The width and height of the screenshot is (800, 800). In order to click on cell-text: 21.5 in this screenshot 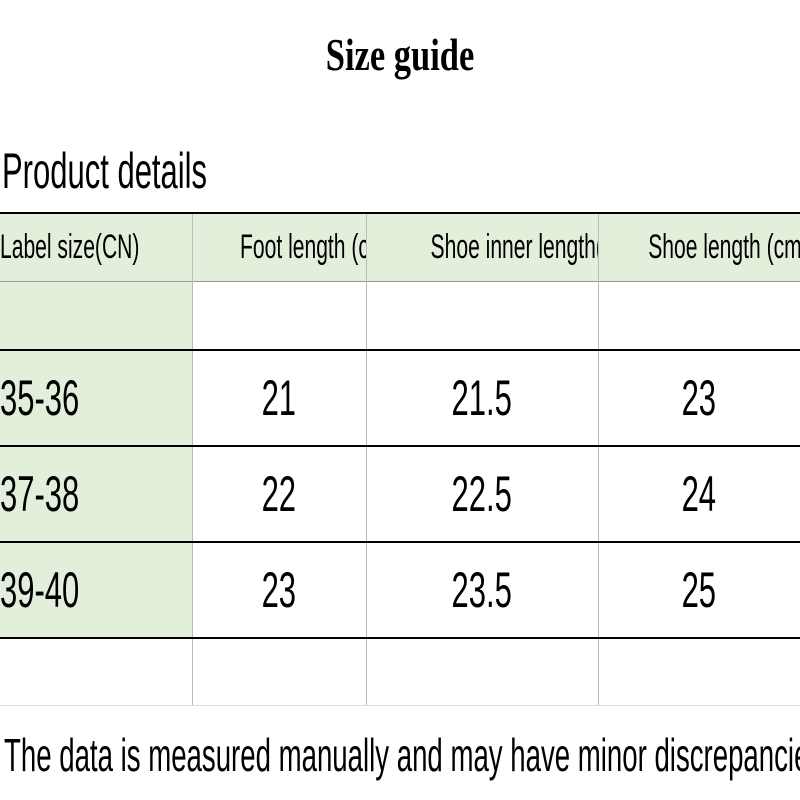, I will do `click(482, 398)`.